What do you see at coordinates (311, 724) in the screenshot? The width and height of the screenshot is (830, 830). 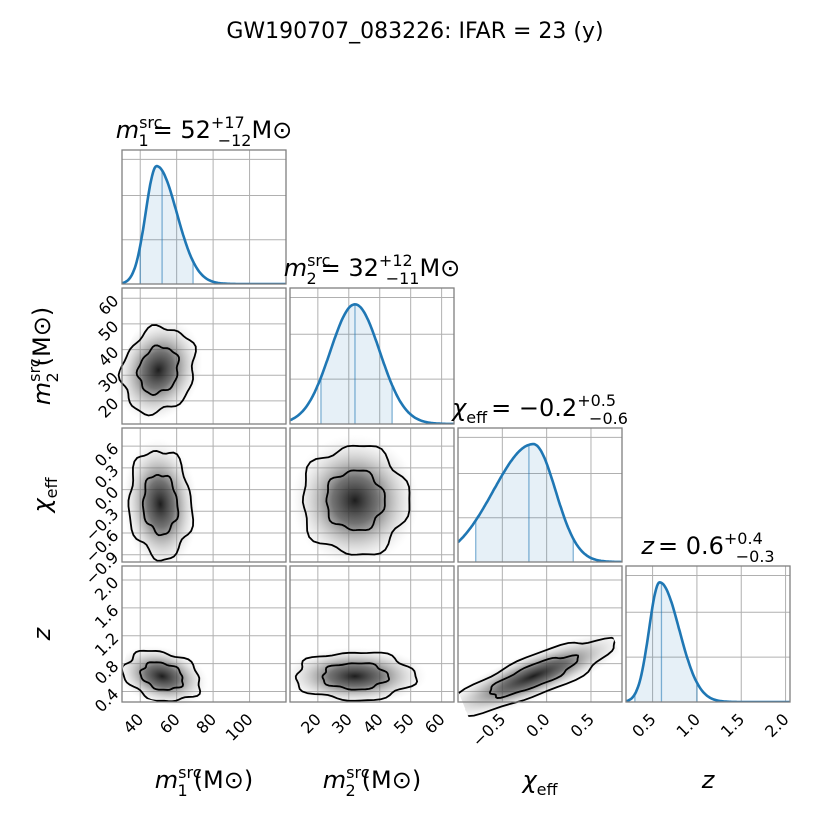 I see `x-tick-label-m2: 20` at bounding box center [311, 724].